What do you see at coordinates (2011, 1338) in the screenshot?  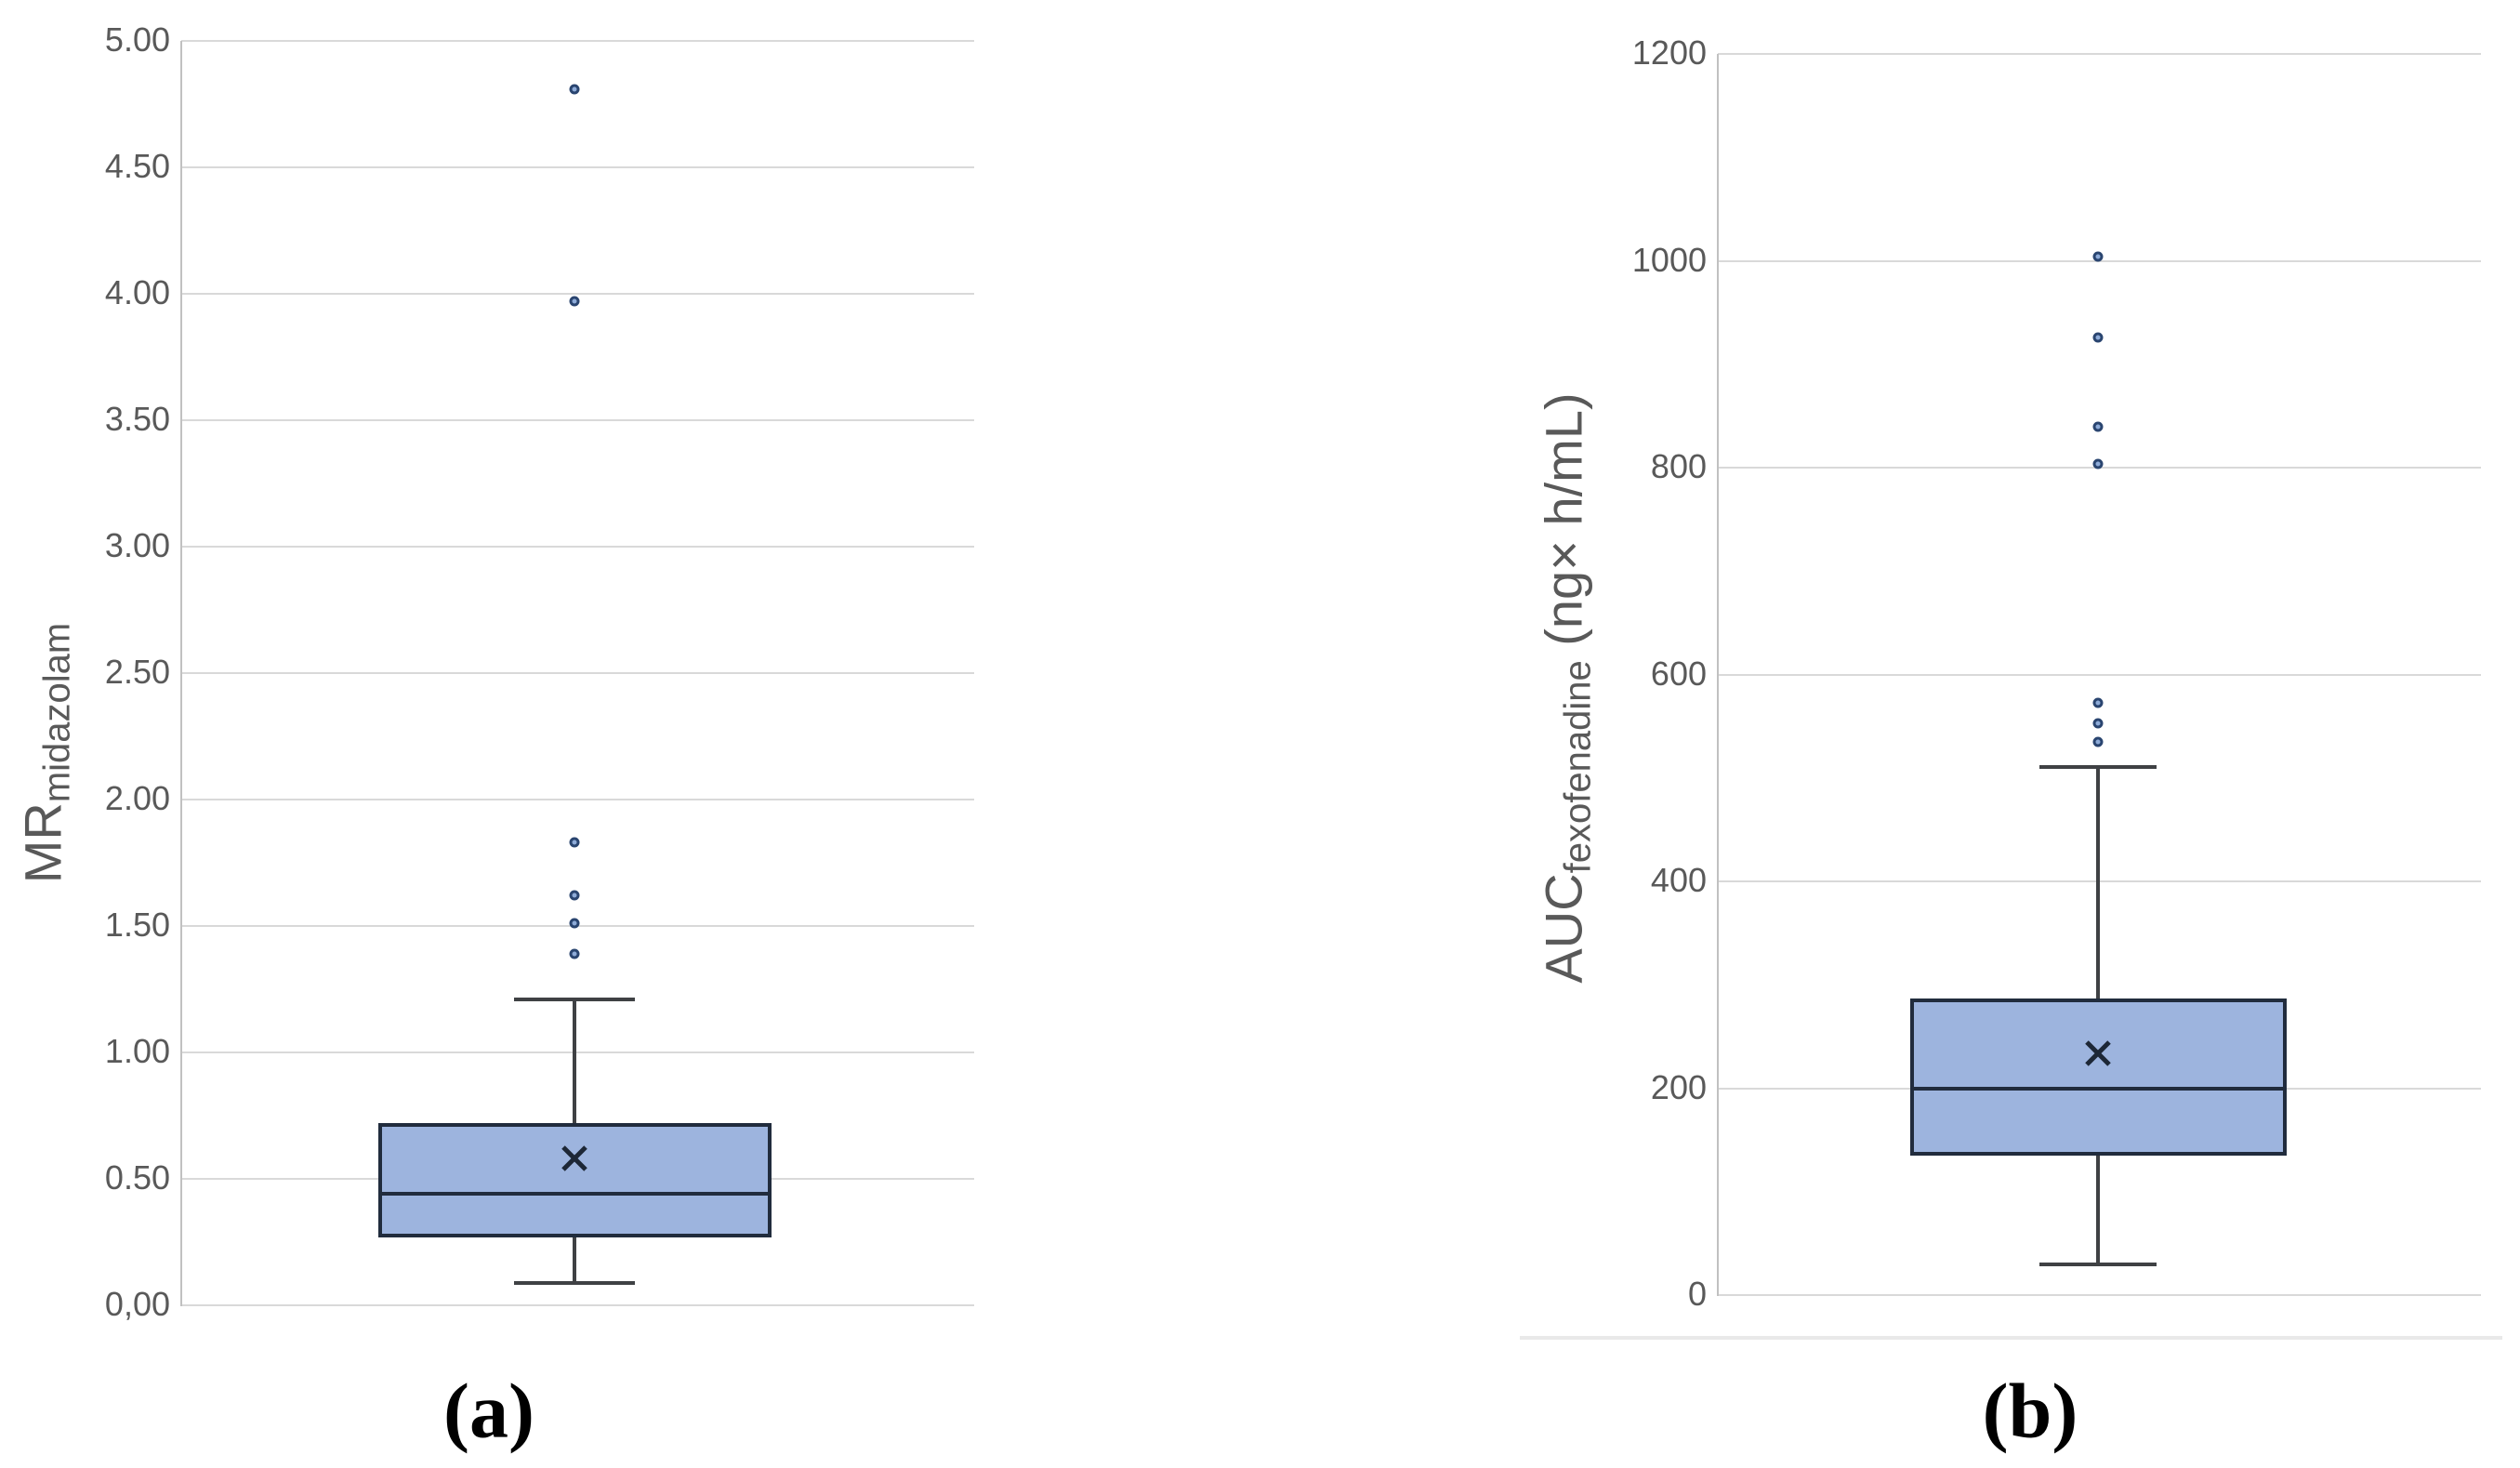 I see `plot-bottom-border` at bounding box center [2011, 1338].